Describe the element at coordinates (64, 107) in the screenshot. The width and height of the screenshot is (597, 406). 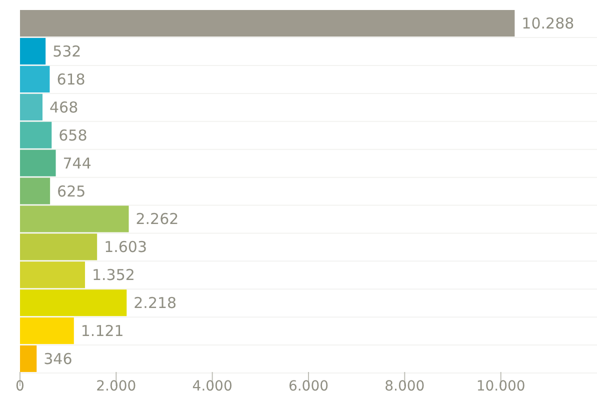
I see `data-label: 468` at that location.